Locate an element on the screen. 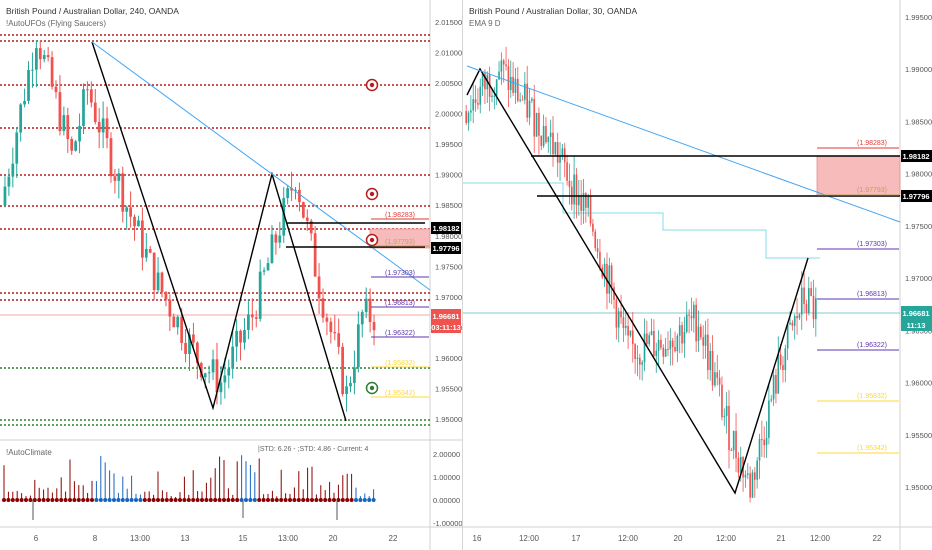  right-tag-current-price is located at coordinates (916, 318).